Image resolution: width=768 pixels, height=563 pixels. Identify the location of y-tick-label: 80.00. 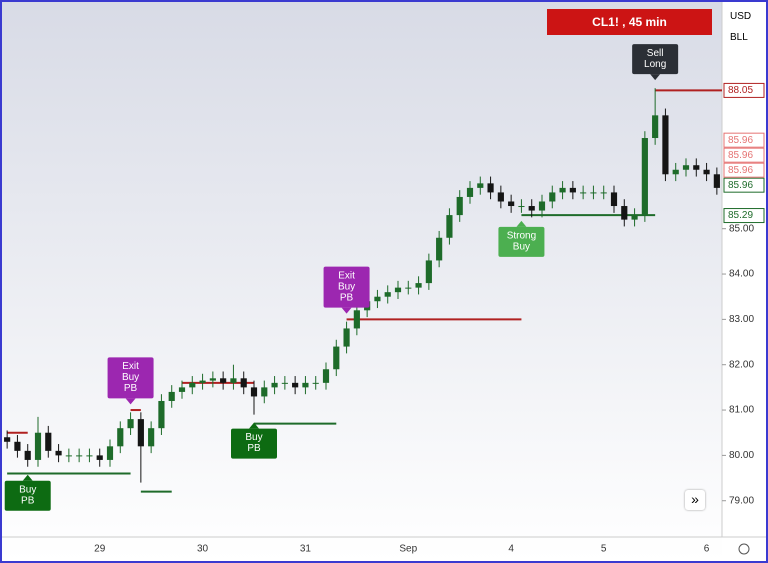
(741, 455).